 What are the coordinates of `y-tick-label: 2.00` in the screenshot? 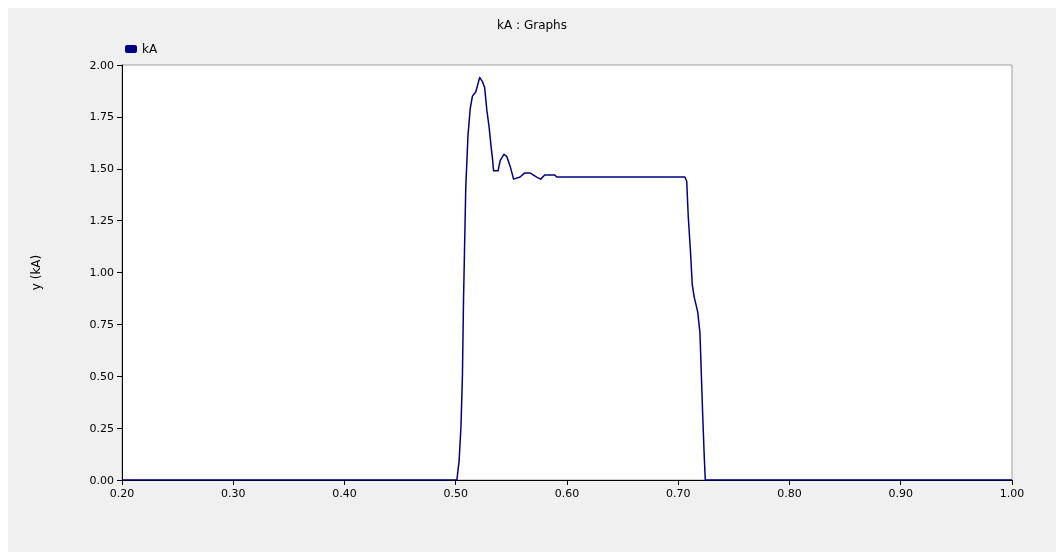 It's located at (101, 65).